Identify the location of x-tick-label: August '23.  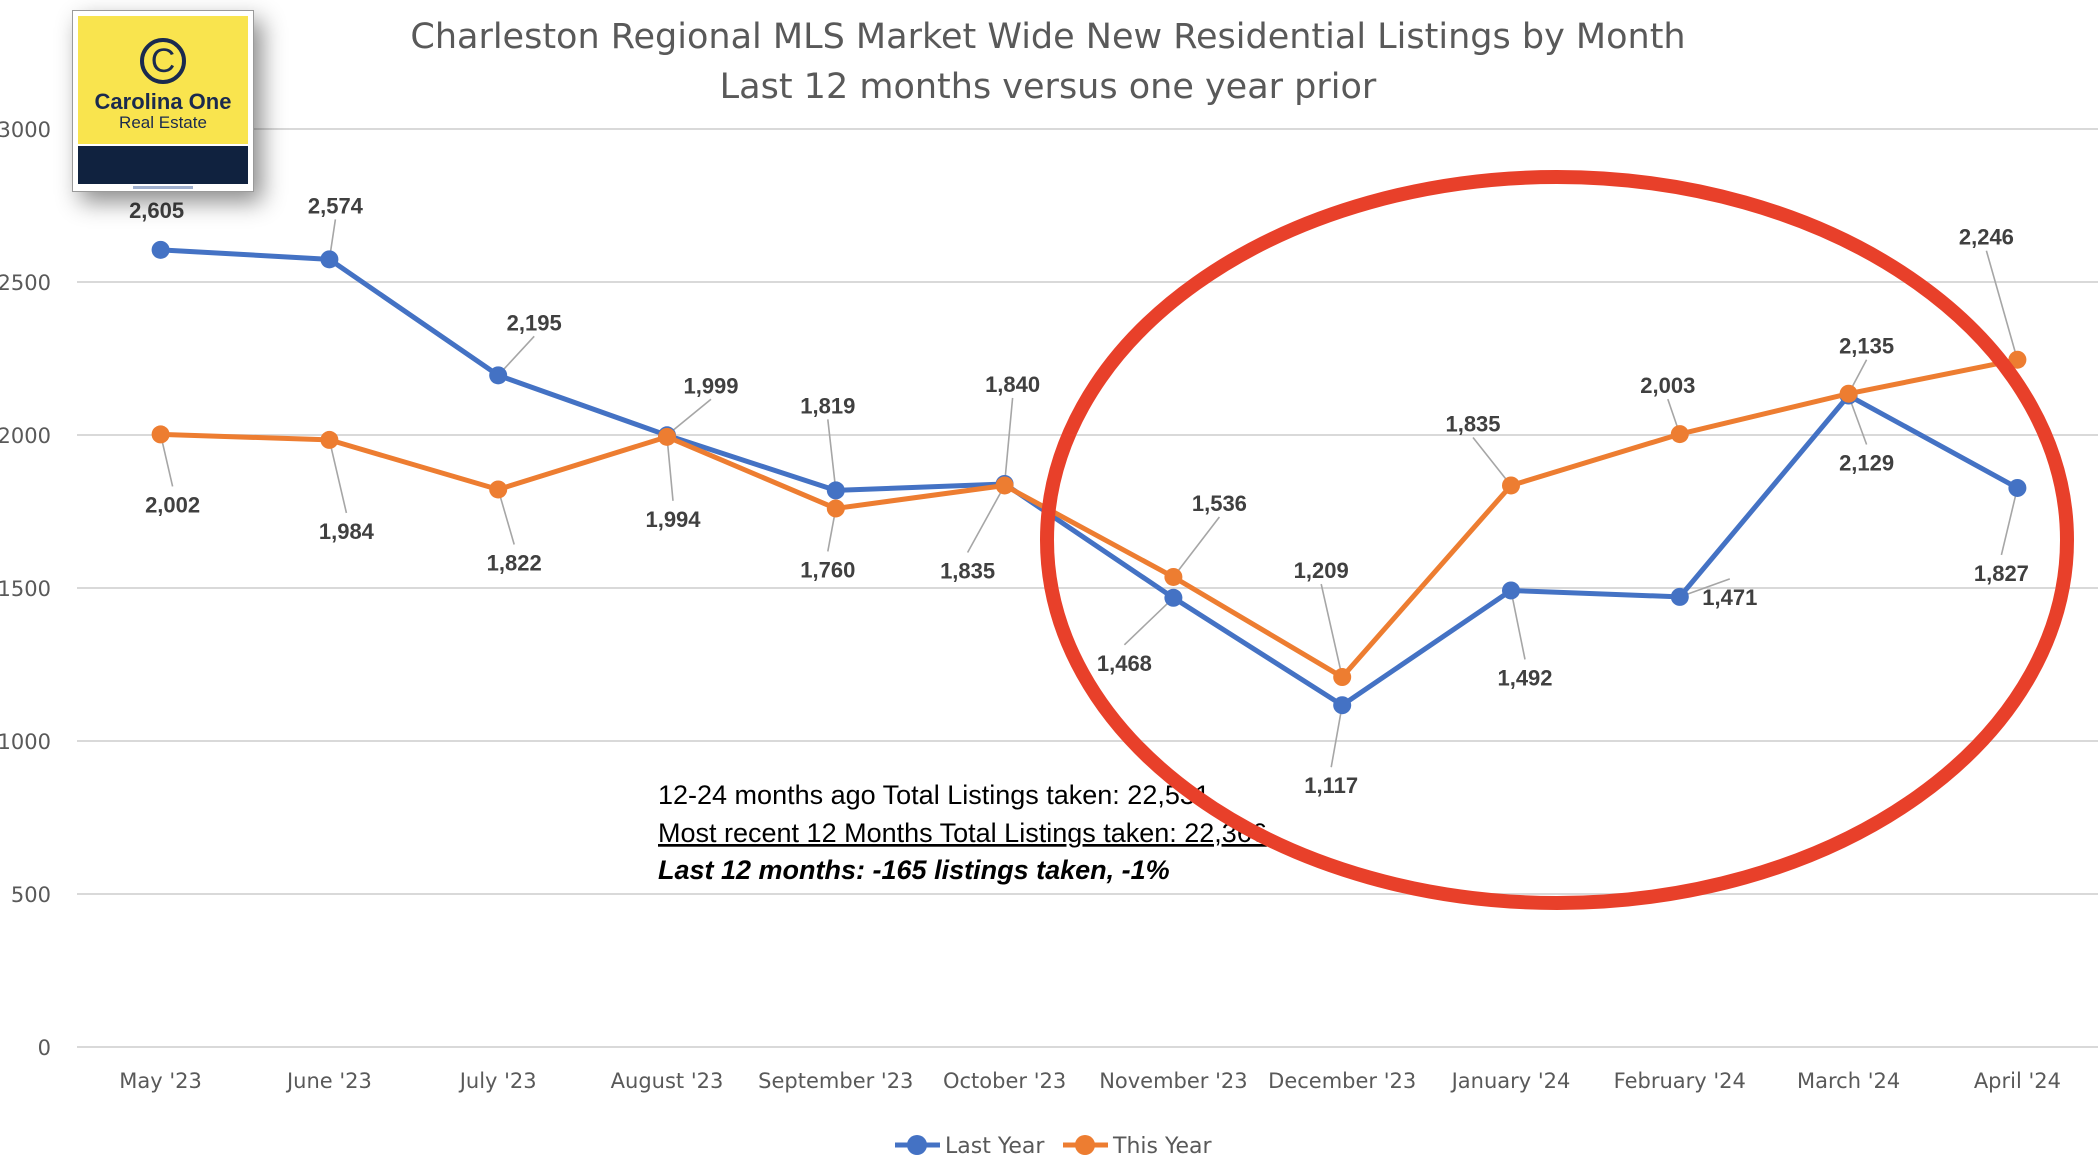
(667, 1081).